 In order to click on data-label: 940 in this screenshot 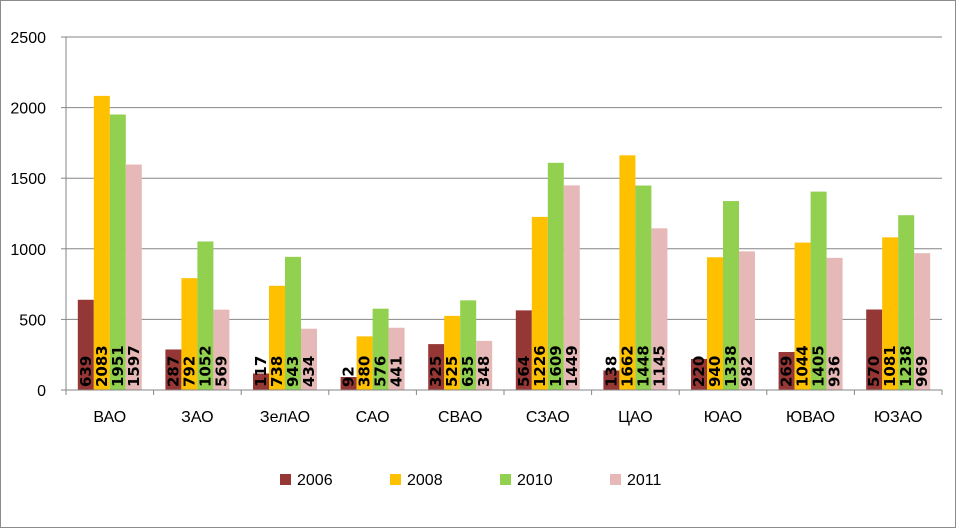, I will do `click(715, 371)`.